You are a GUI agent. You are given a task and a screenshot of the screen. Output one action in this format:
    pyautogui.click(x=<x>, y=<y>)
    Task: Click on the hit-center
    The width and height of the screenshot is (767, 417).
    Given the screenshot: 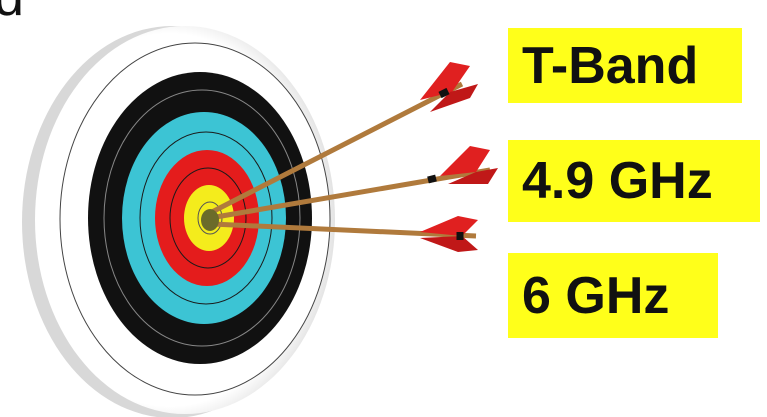 What is the action you would take?
    pyautogui.click(x=210, y=220)
    